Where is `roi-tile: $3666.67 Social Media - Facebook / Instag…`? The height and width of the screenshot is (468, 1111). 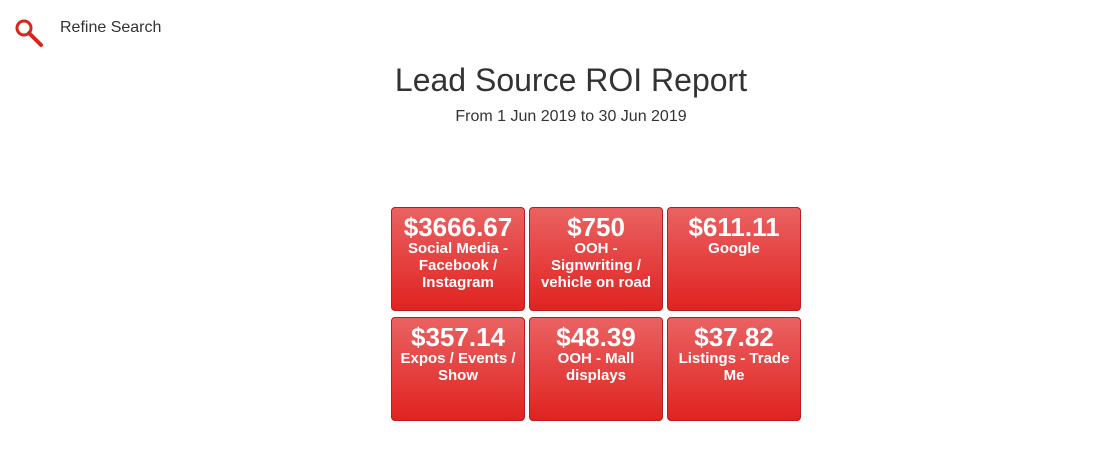 roi-tile: $3666.67 Social Media - Facebook / Instag… is located at coordinates (458, 259).